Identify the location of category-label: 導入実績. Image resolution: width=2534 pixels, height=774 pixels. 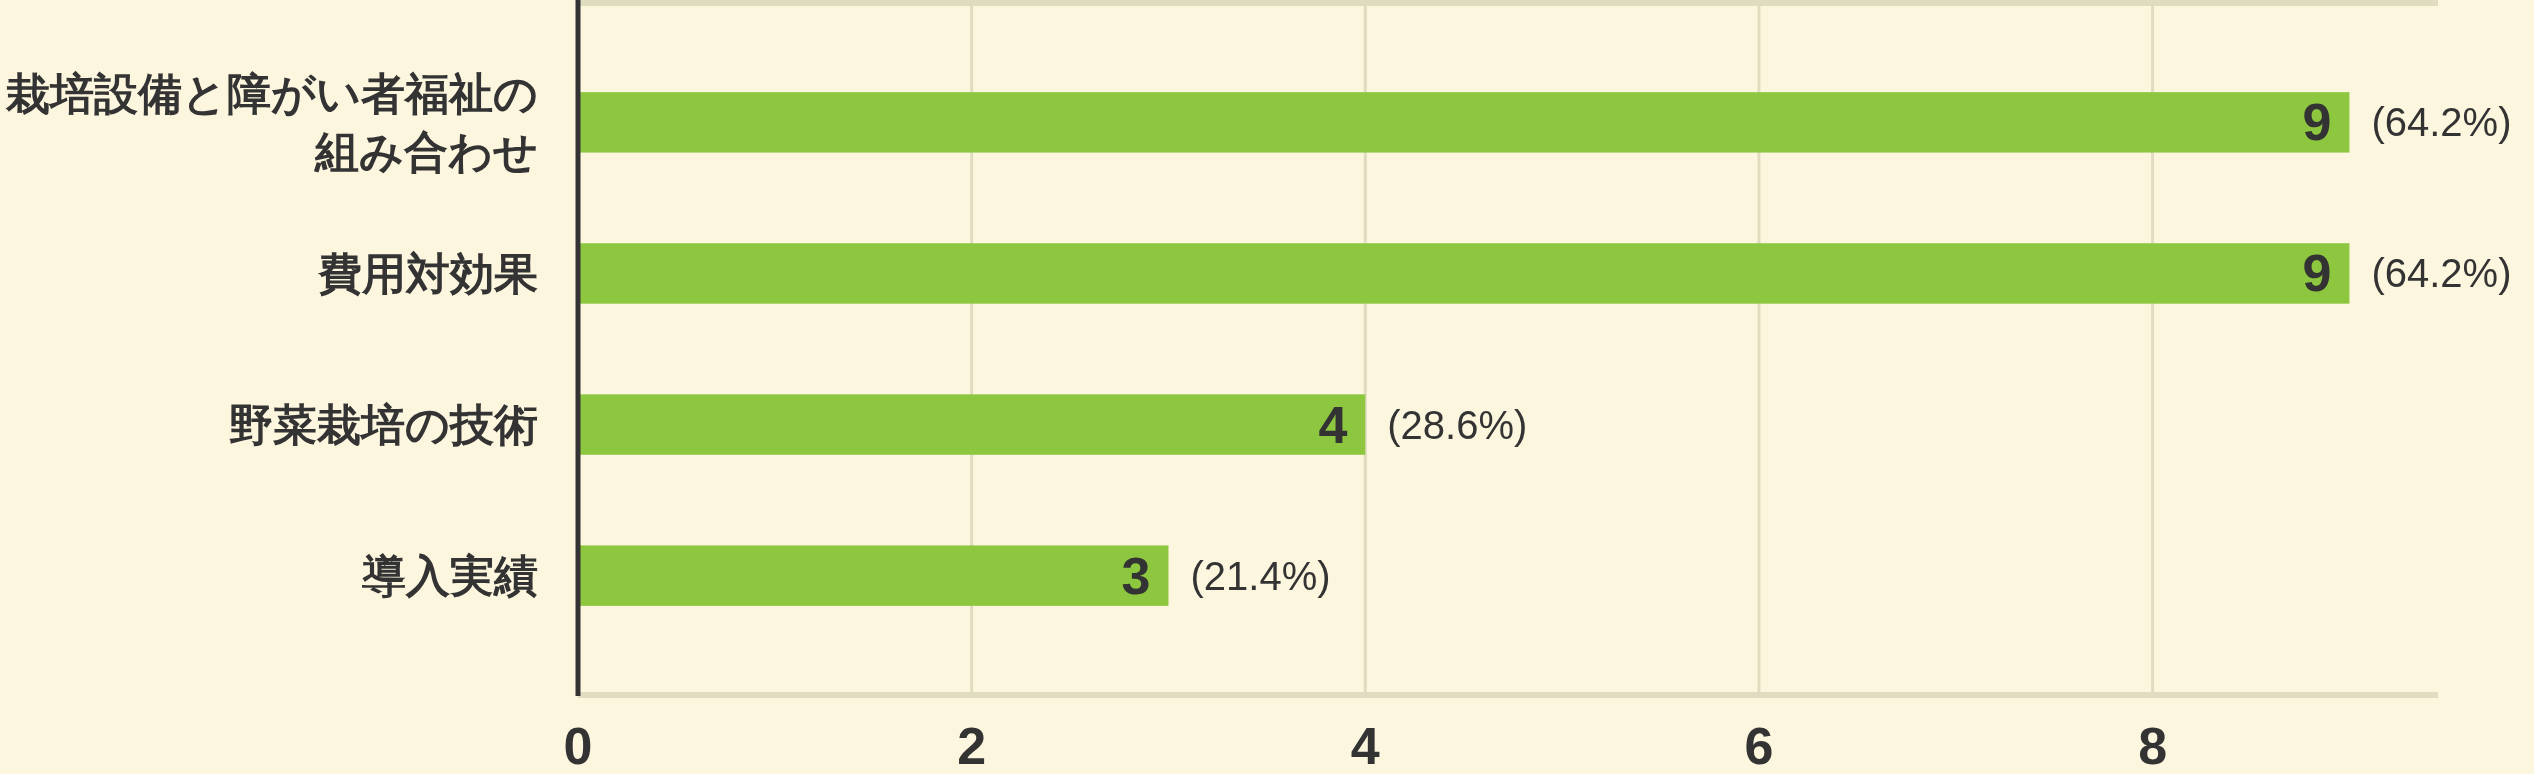
(450, 576).